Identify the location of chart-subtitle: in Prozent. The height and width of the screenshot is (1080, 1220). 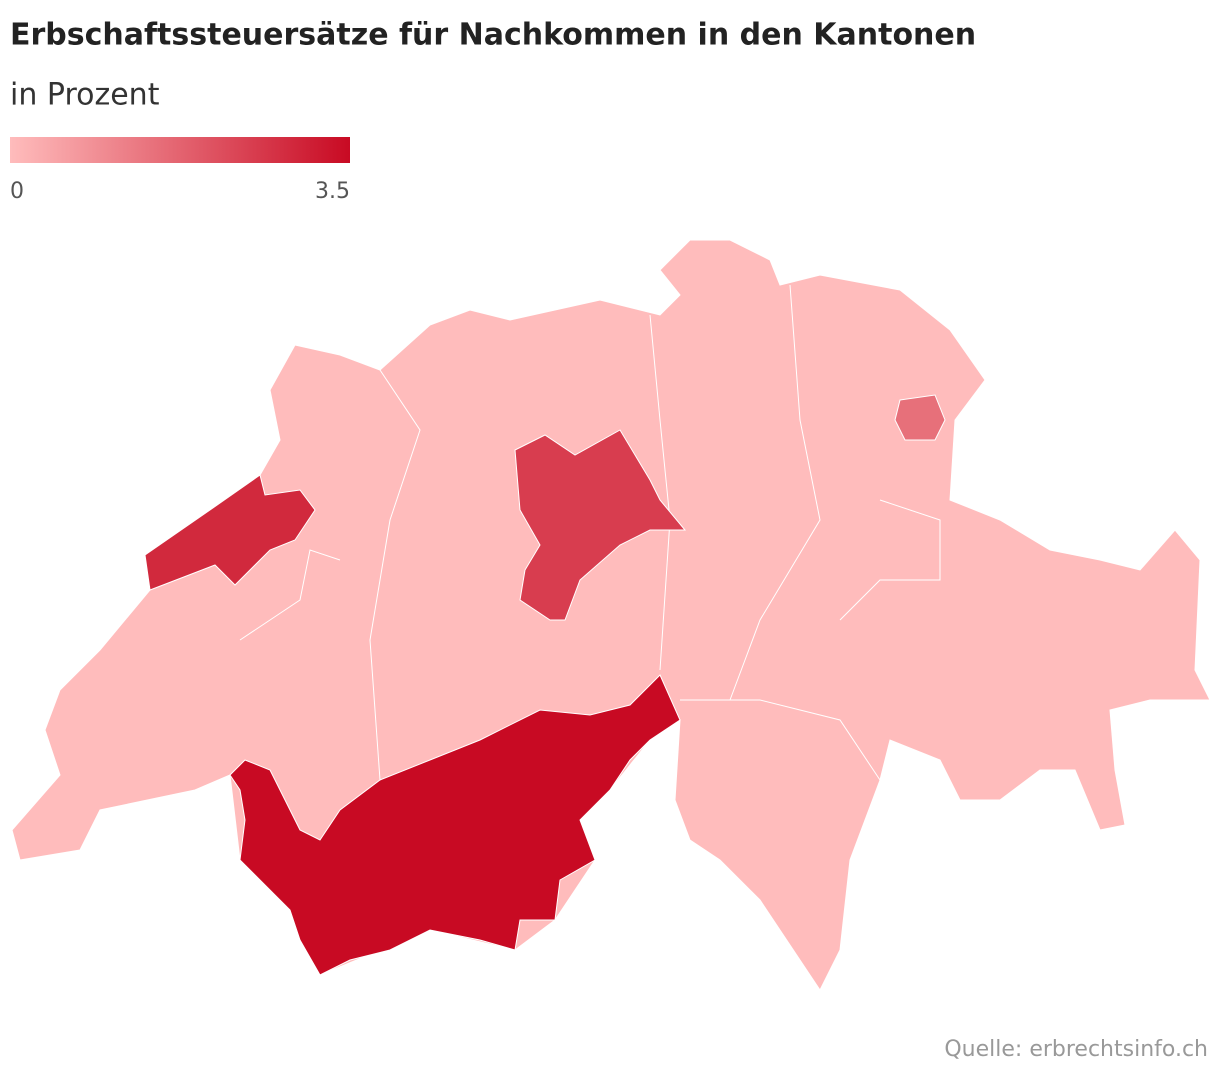
(85, 95).